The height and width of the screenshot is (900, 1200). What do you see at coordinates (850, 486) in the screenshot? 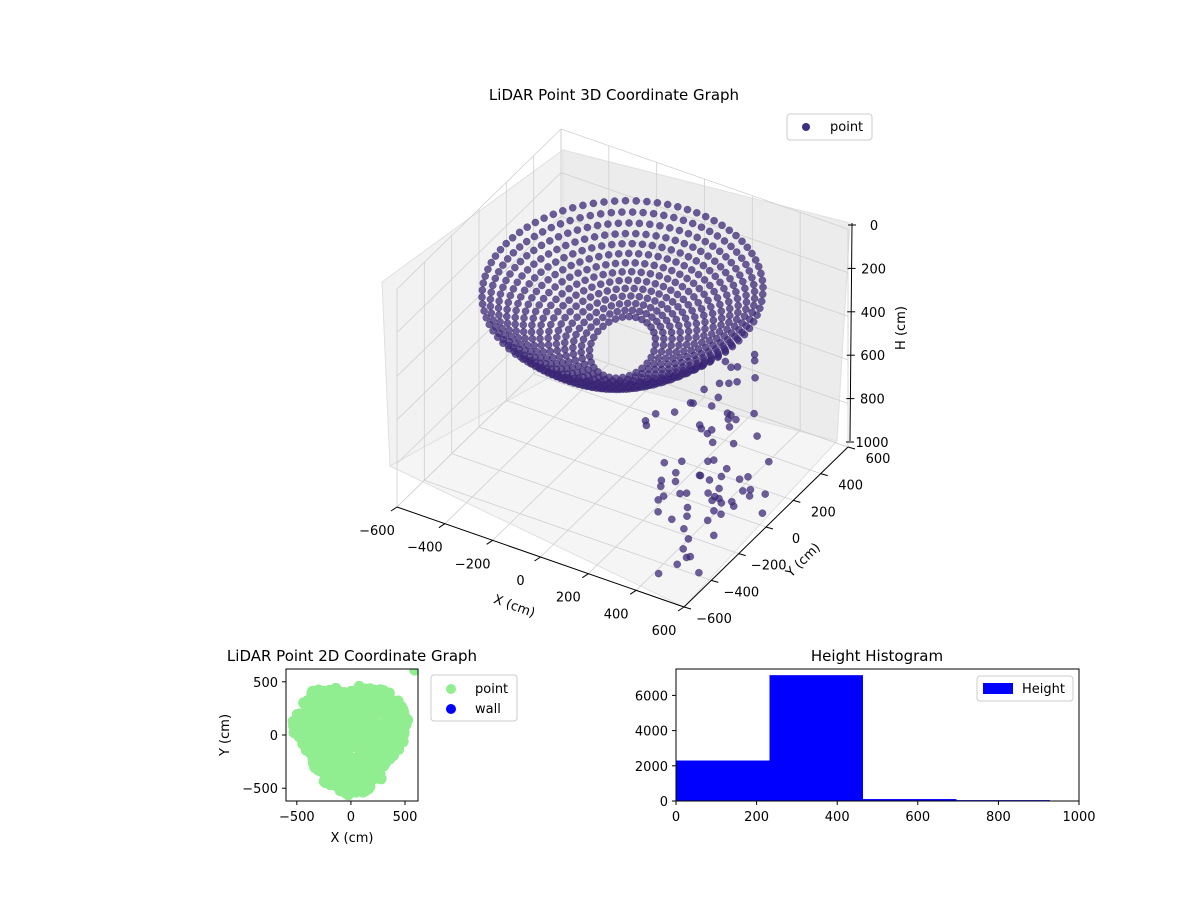
I see `y-tick-label-5: 400` at bounding box center [850, 486].